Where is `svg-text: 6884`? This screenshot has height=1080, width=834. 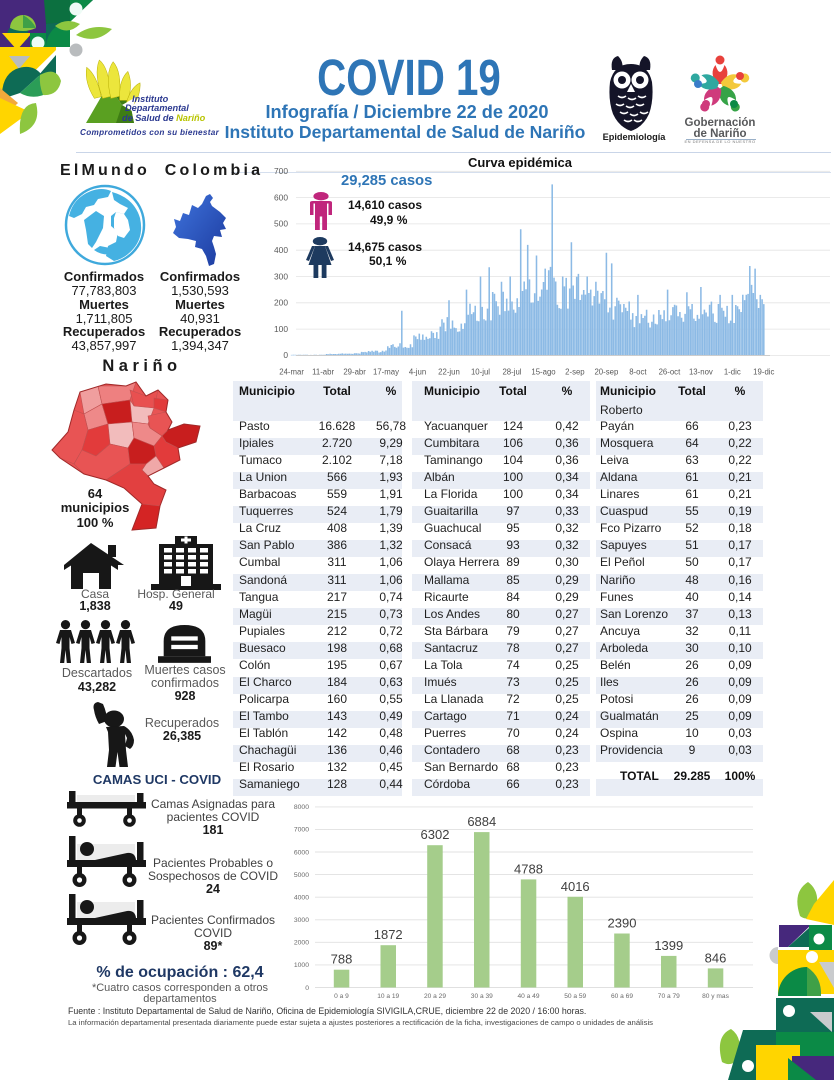 svg-text: 6884 is located at coordinates (481, 821).